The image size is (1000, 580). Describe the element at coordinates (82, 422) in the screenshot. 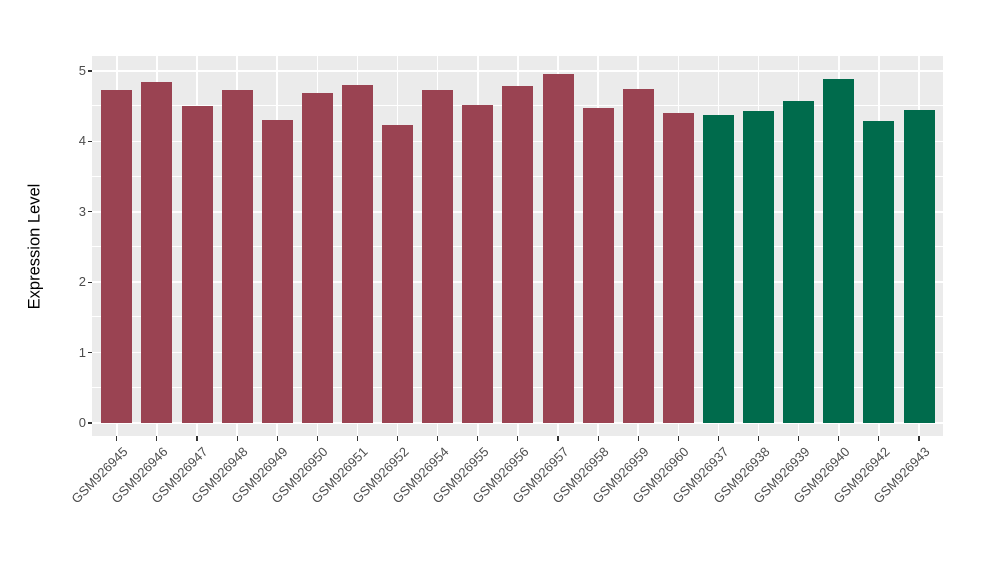

I see `y-tick-label: 0` at that location.